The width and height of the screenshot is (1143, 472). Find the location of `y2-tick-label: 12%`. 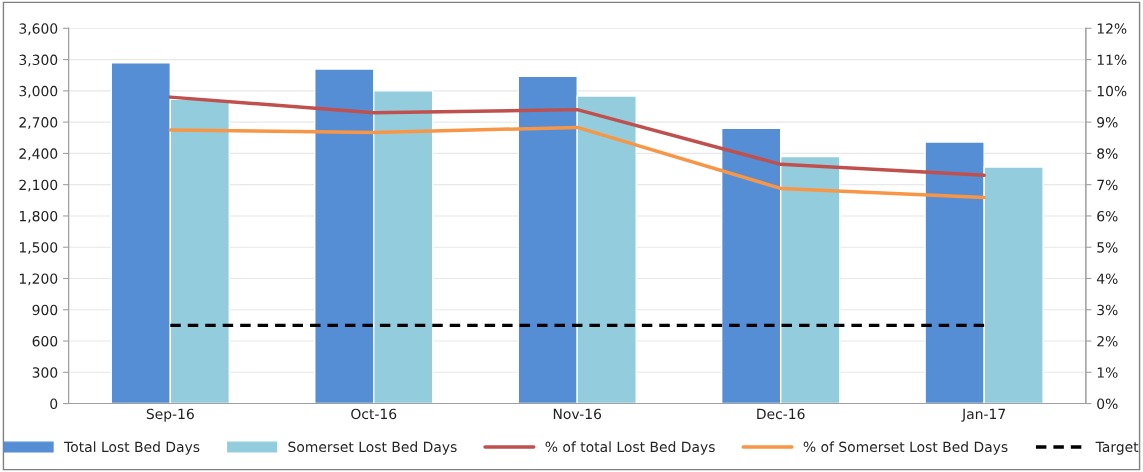

y2-tick-label: 12% is located at coordinates (1112, 28).